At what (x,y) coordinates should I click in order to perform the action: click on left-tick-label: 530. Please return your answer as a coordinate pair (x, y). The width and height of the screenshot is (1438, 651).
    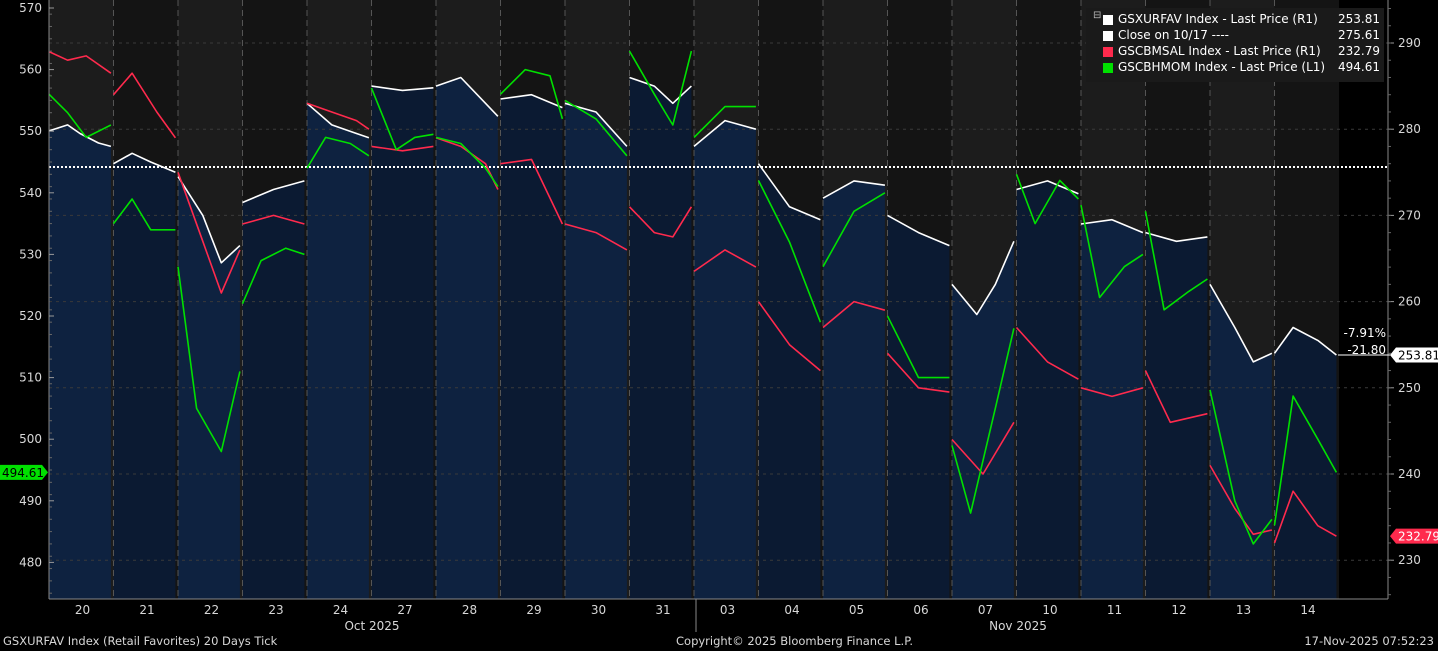
    Looking at the image, I should click on (30, 254).